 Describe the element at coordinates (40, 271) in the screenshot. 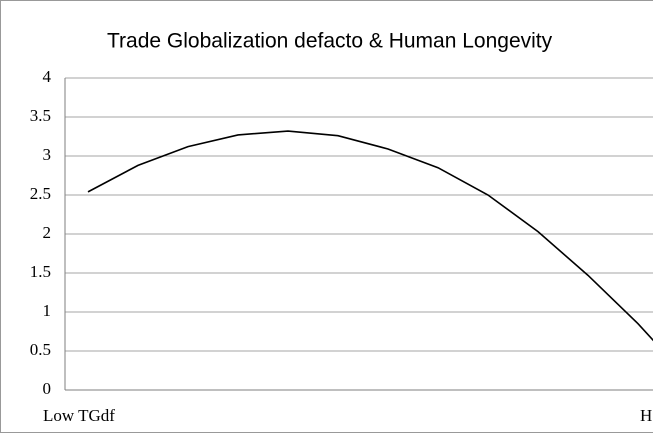

I see `y-tick-label: 1.5` at that location.